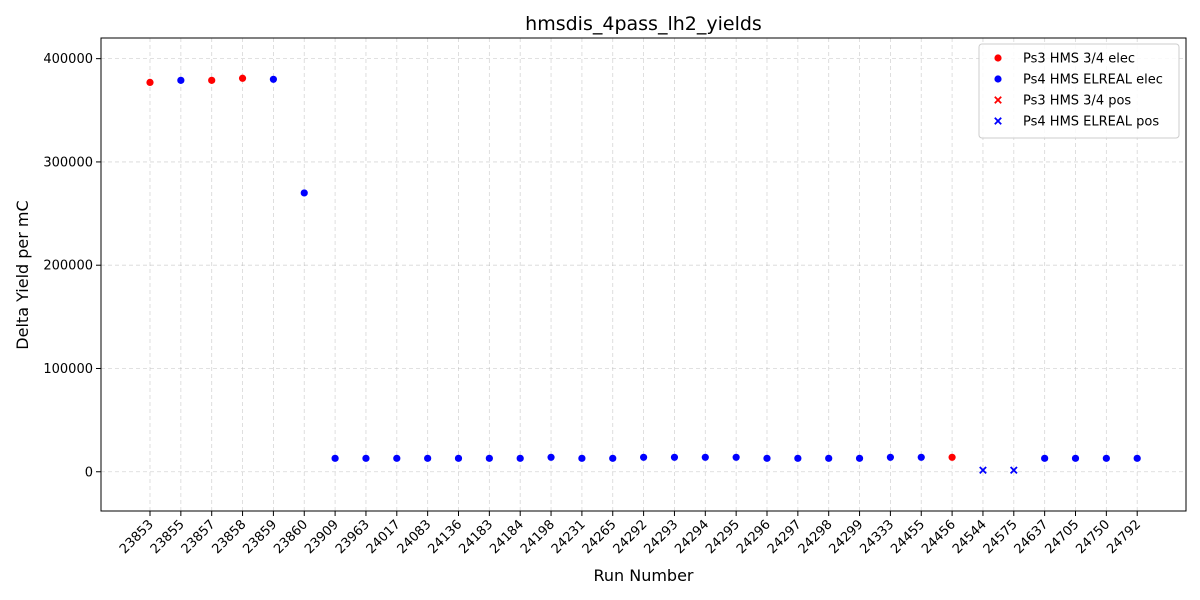  I want to click on chart-title: hmsdis_4pass_lh2_yields, so click(643, 24).